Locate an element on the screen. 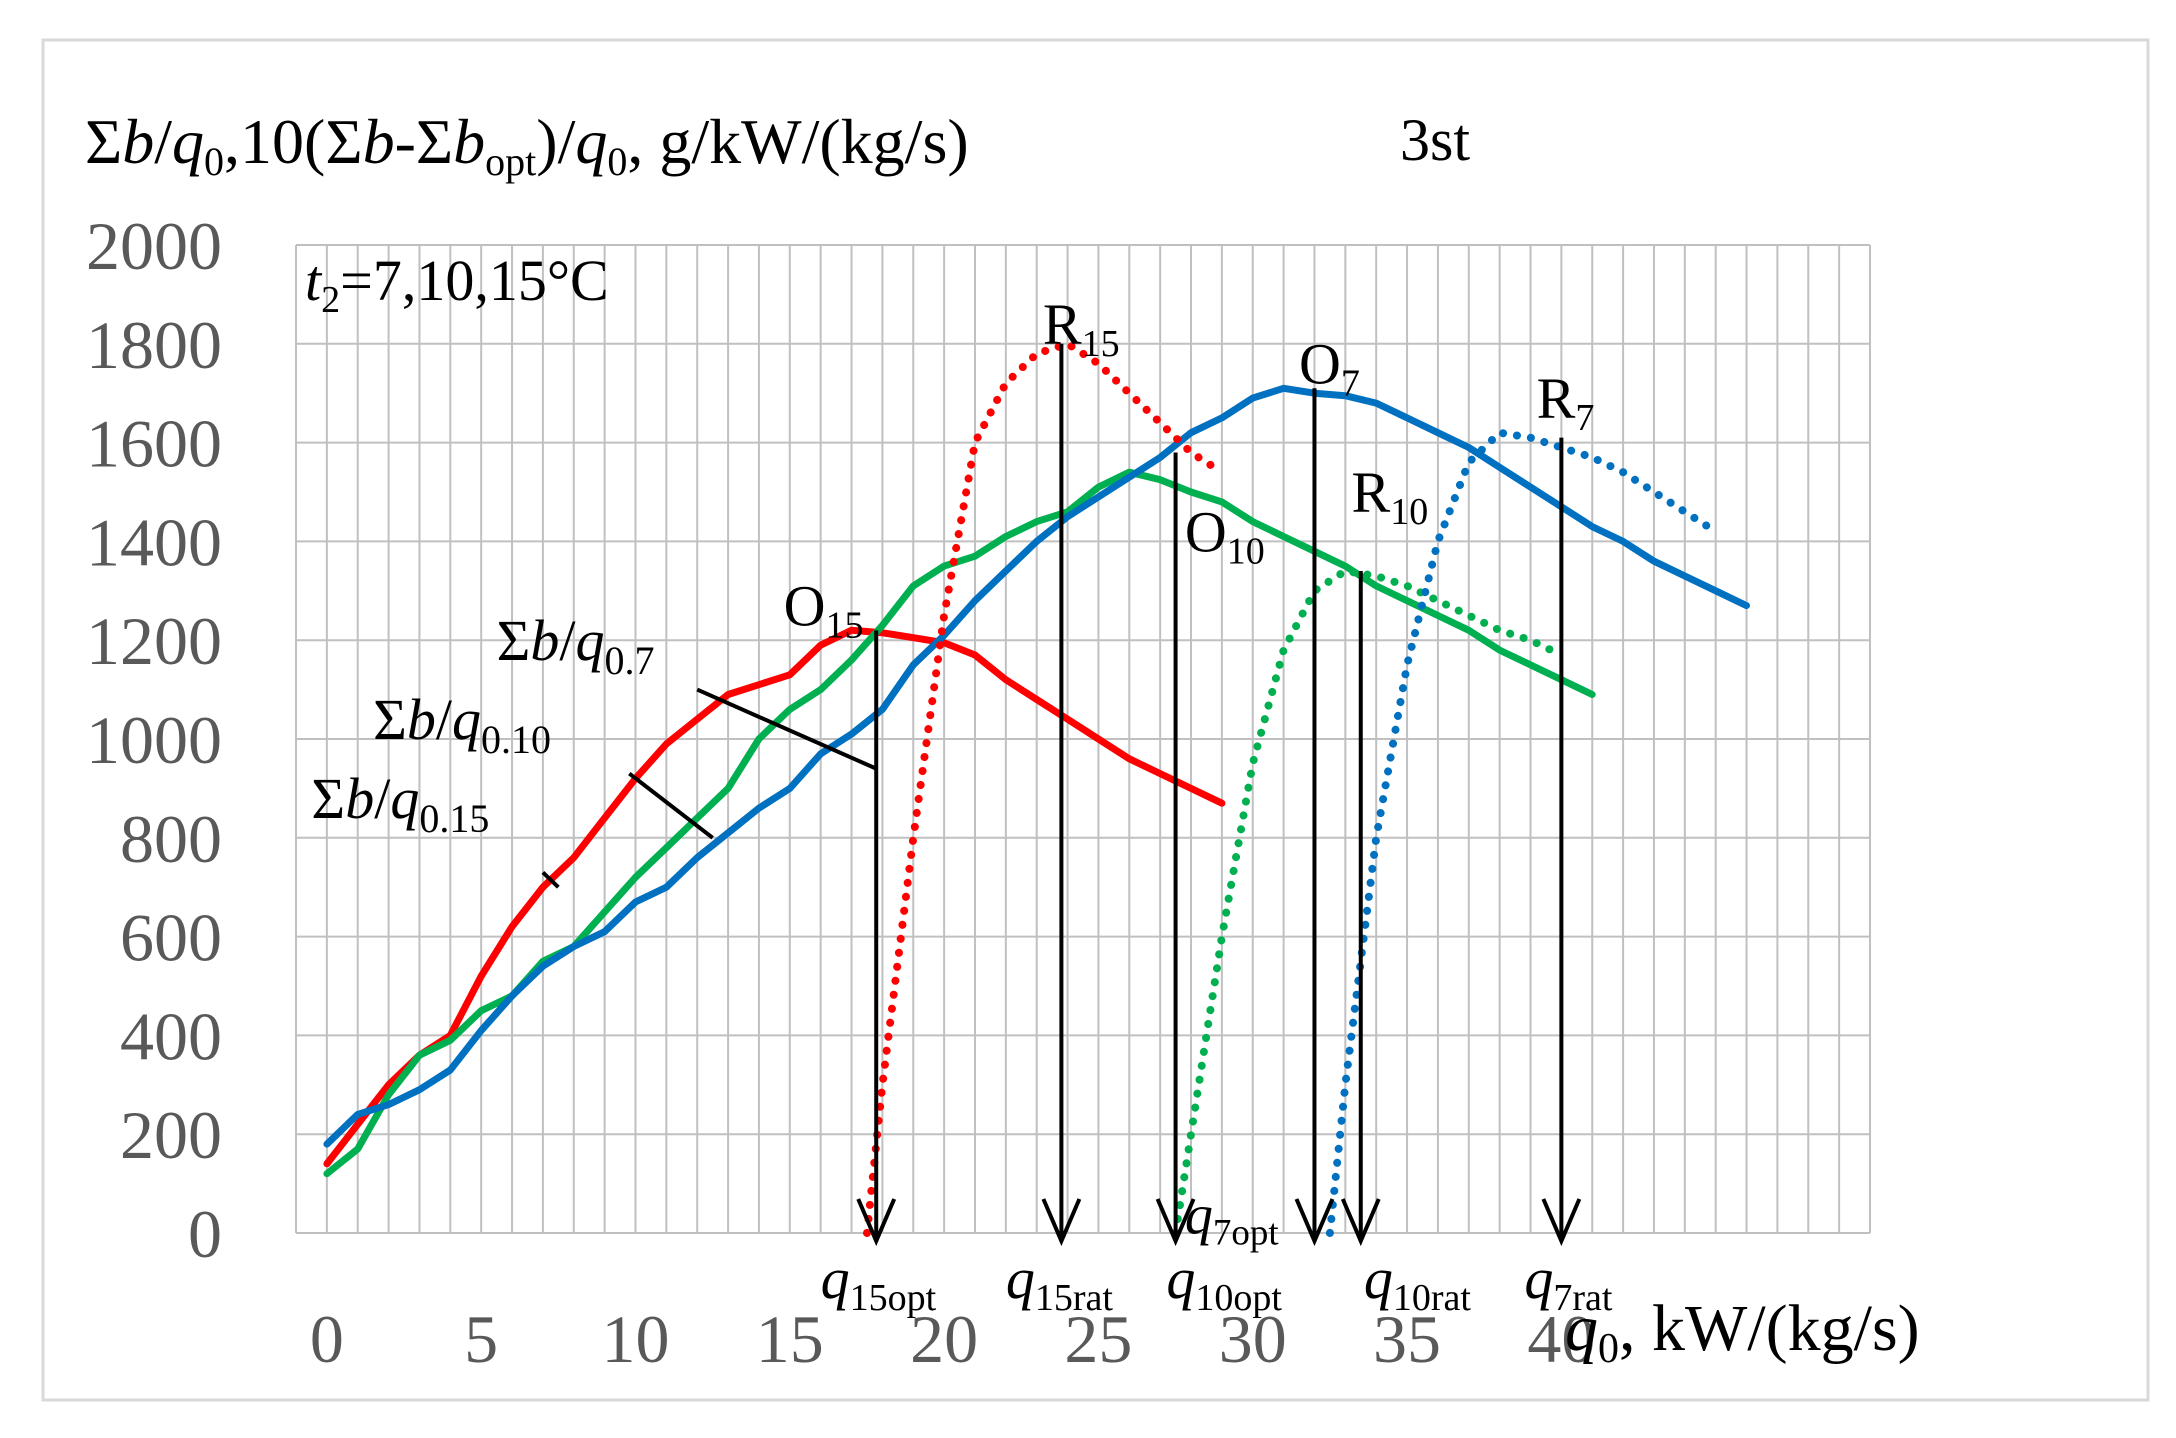 This screenshot has height=1438, width=2176. y-tick-label: 600 is located at coordinates (171, 938).